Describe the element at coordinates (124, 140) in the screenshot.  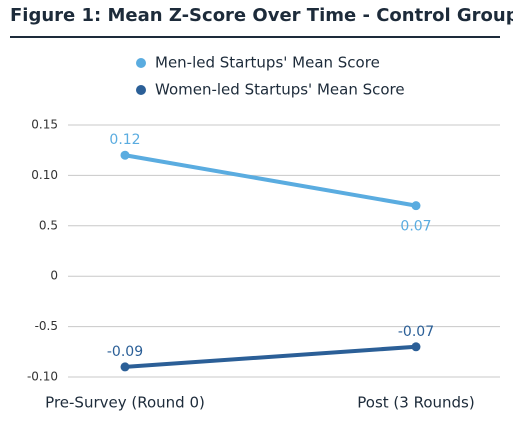
I see `data-label: 0.12` at that location.